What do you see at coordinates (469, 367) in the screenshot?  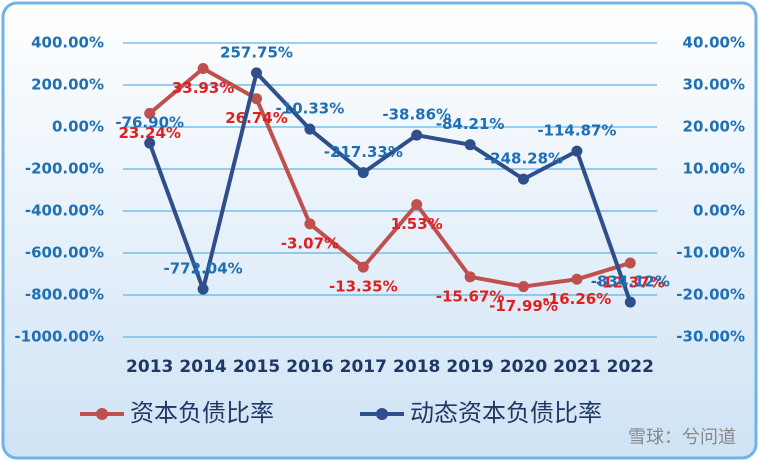 I see `x-tick-label: 2019` at bounding box center [469, 367].